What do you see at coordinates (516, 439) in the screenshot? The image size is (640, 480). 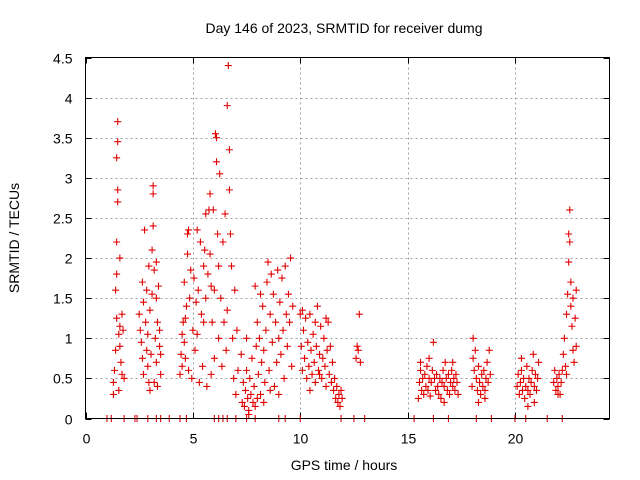 I see `x-tick-label: 20` at bounding box center [516, 439].